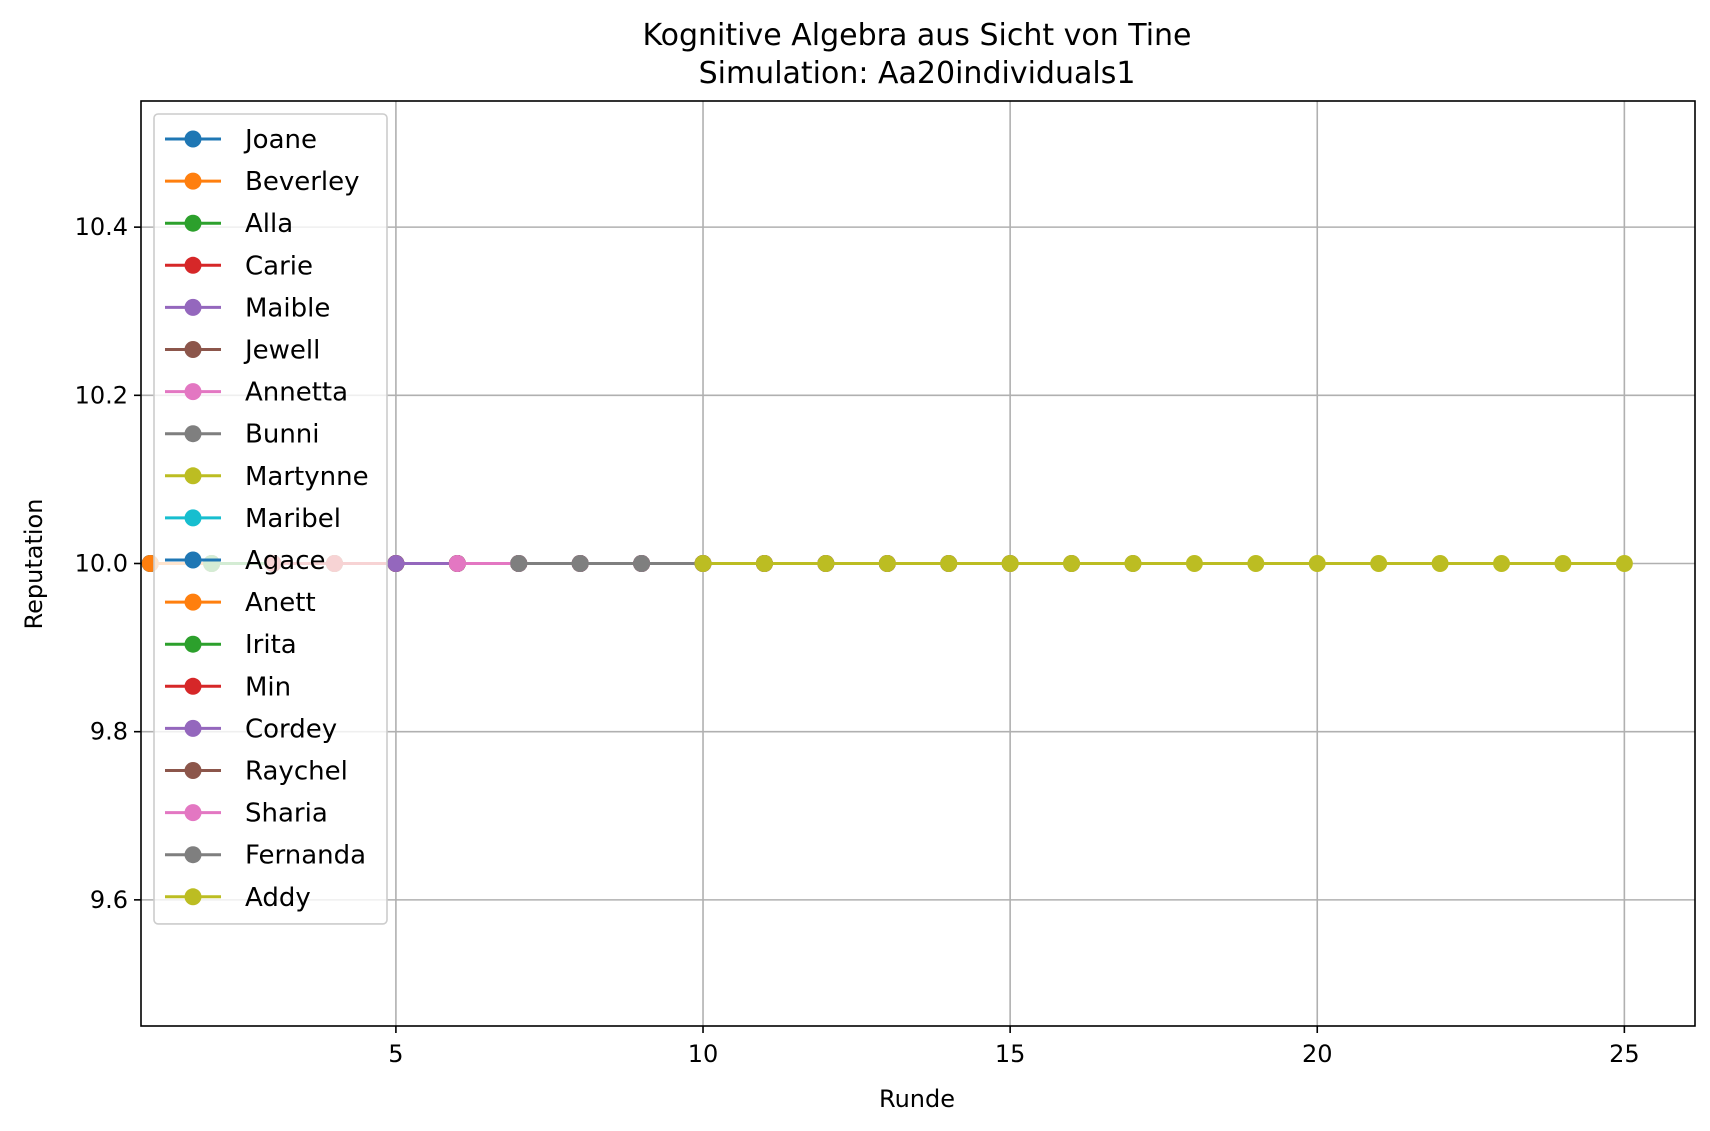 The width and height of the screenshot is (1710, 1131). What do you see at coordinates (285, 561) in the screenshot?
I see `legend-label: Agace` at bounding box center [285, 561].